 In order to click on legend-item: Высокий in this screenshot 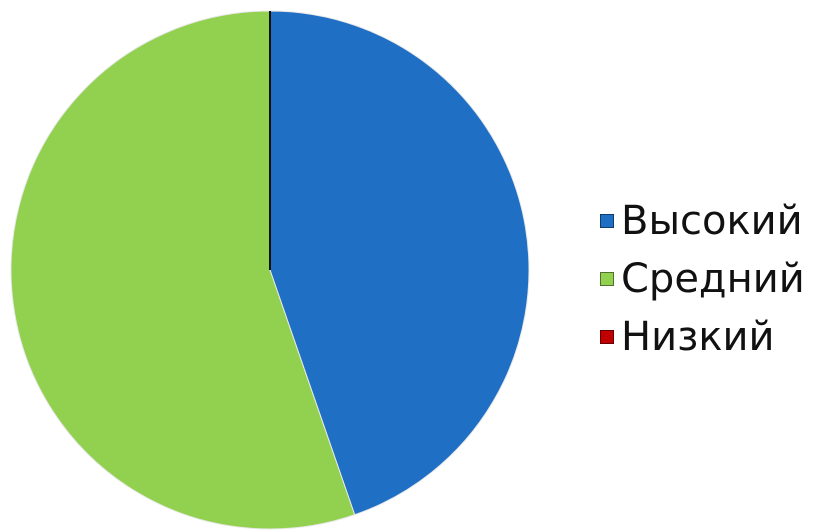, I will do `click(715, 221)`.